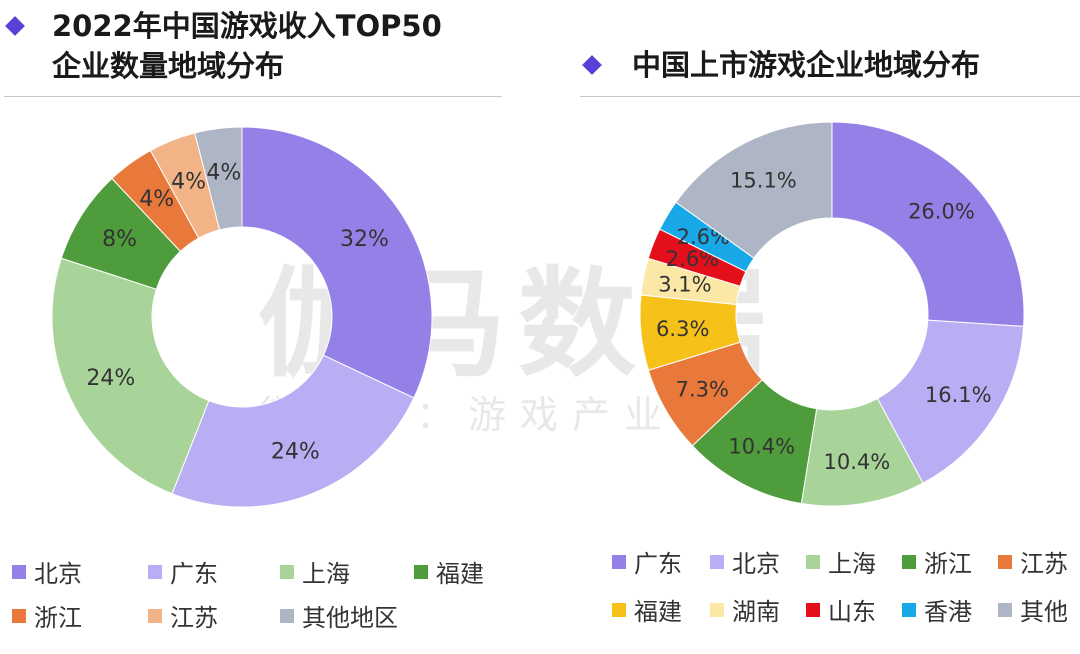 This screenshot has width=1080, height=654. Describe the element at coordinates (682, 329) in the screenshot. I see `slice-label-6: 6.3%` at that location.